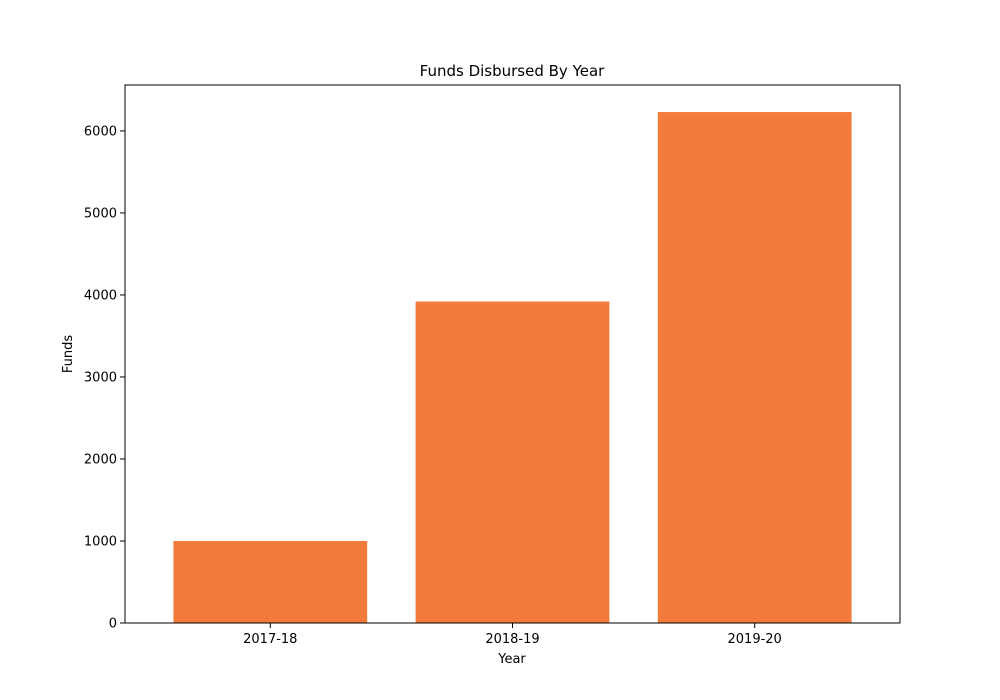  Describe the element at coordinates (100, 213) in the screenshot. I see `y-tick-label-5000: 5000` at that location.